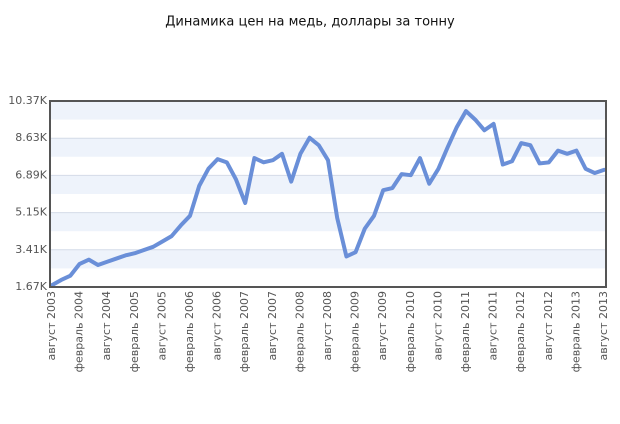  What do you see at coordinates (79, 331) in the screenshot?
I see `x-tick-label: февраль 2004` at bounding box center [79, 331].